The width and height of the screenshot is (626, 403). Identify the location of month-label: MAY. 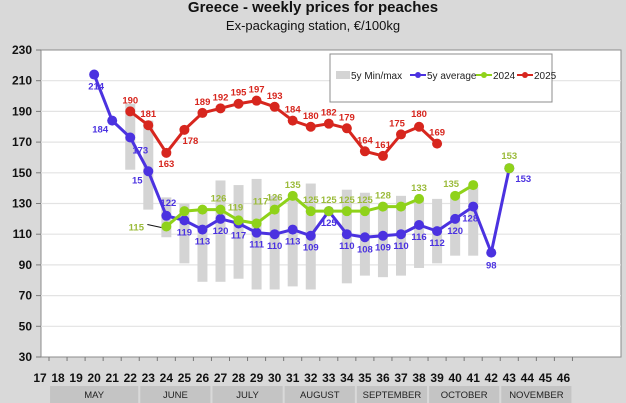
(94, 395).